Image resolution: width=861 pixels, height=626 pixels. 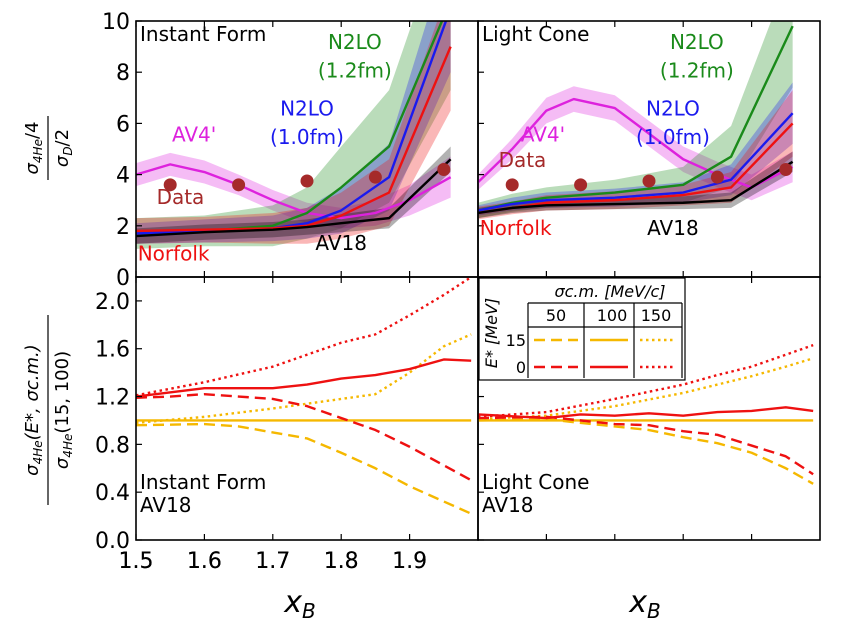 What do you see at coordinates (112, 302) in the screenshot?
I see `y-tick-label: 2.0` at bounding box center [112, 302].